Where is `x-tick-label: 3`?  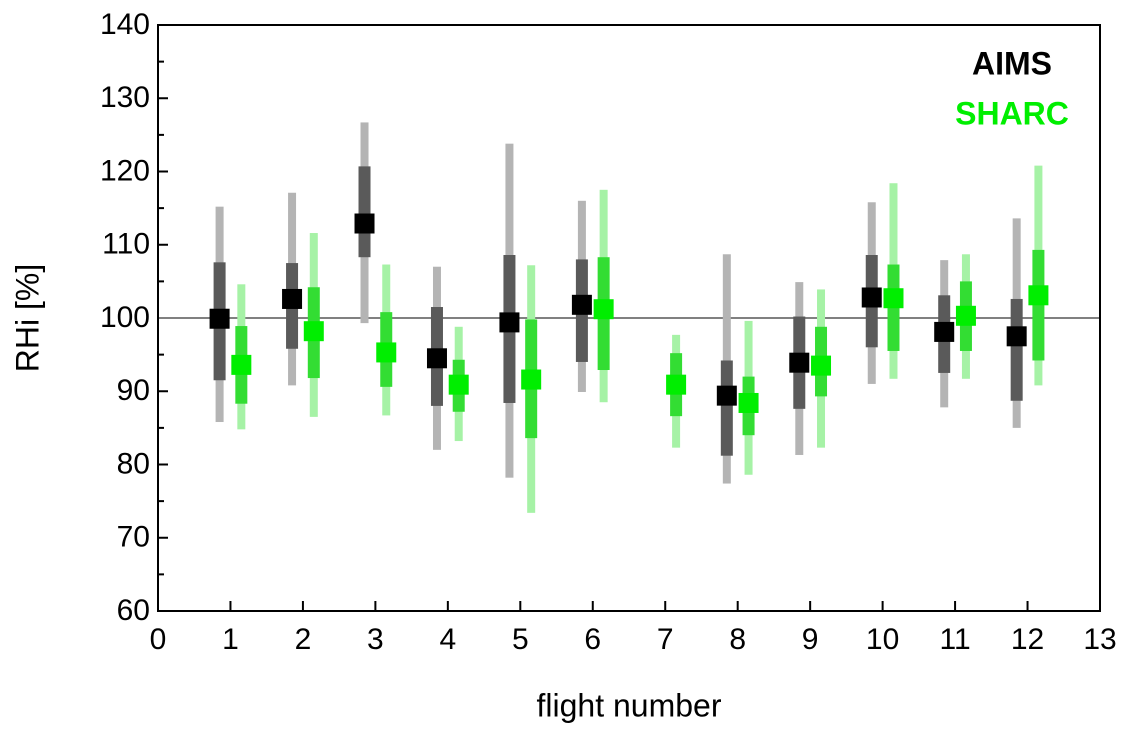 x-tick-label: 3 is located at coordinates (375, 639).